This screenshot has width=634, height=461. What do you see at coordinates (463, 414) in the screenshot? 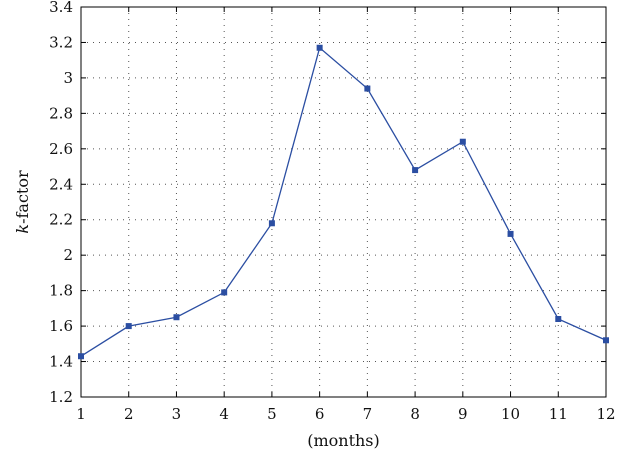
I see `x-tick-label: 9` at bounding box center [463, 414].